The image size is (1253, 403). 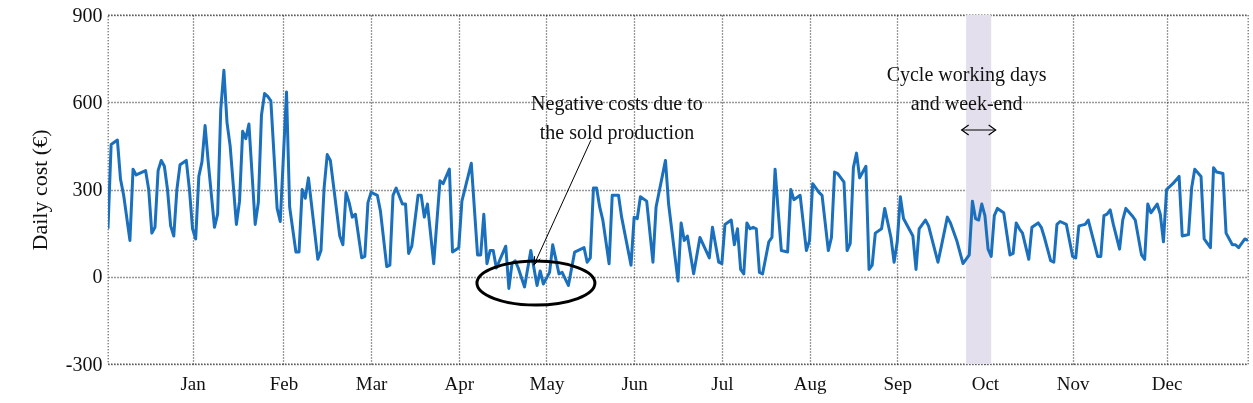 I want to click on x-tick-label: Nov, so click(x=1073, y=383).